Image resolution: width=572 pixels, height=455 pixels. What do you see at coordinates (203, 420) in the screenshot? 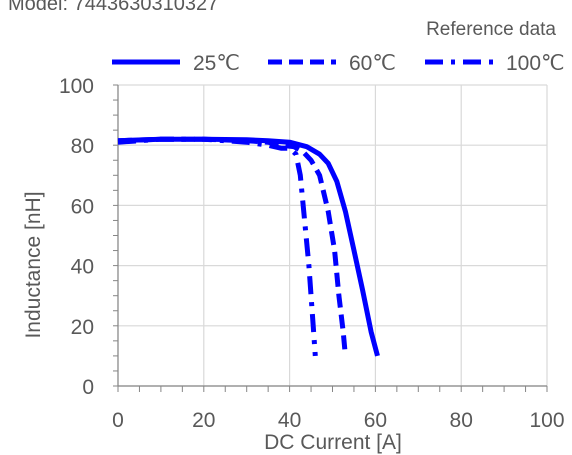
I see `x-tick-label-1: 20` at bounding box center [203, 420].